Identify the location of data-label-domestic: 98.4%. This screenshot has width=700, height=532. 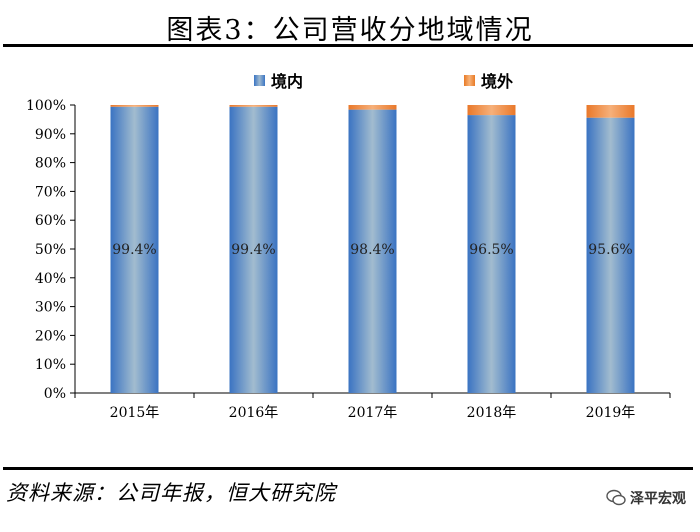
(372, 250).